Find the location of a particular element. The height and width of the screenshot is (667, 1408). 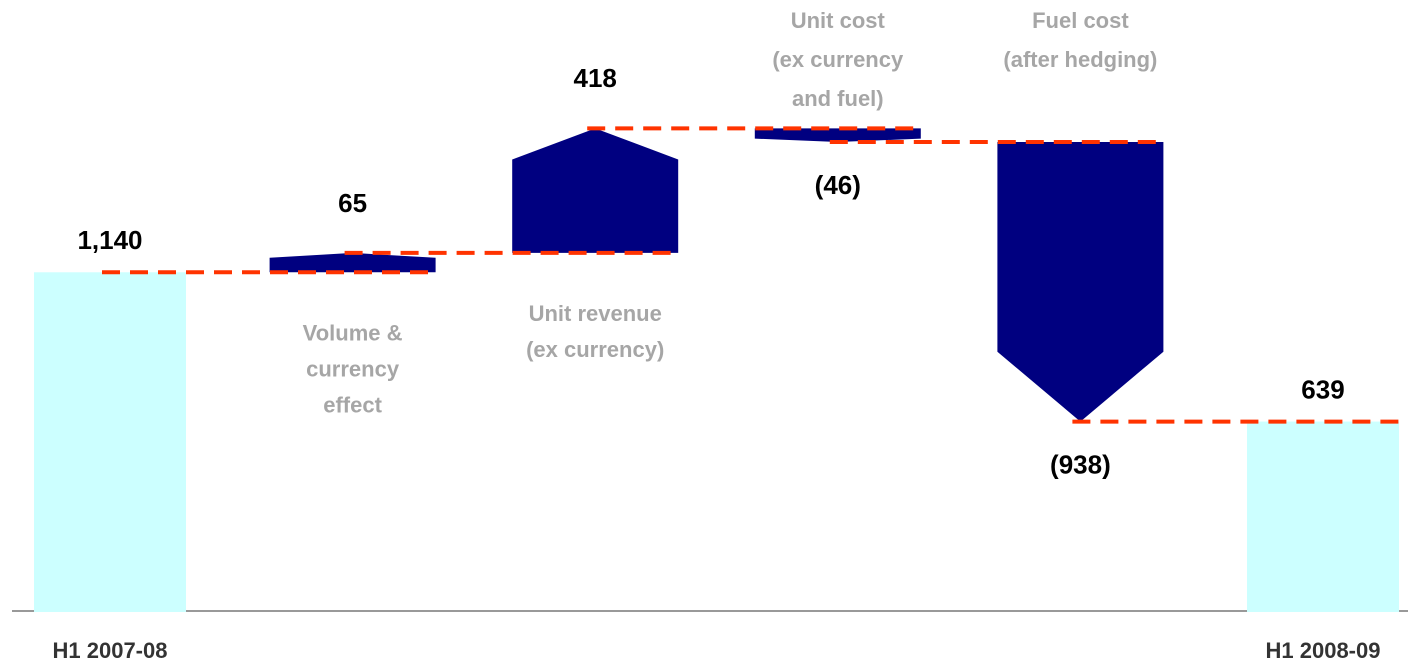

category-label: H1 2007-08 is located at coordinates (110, 650).